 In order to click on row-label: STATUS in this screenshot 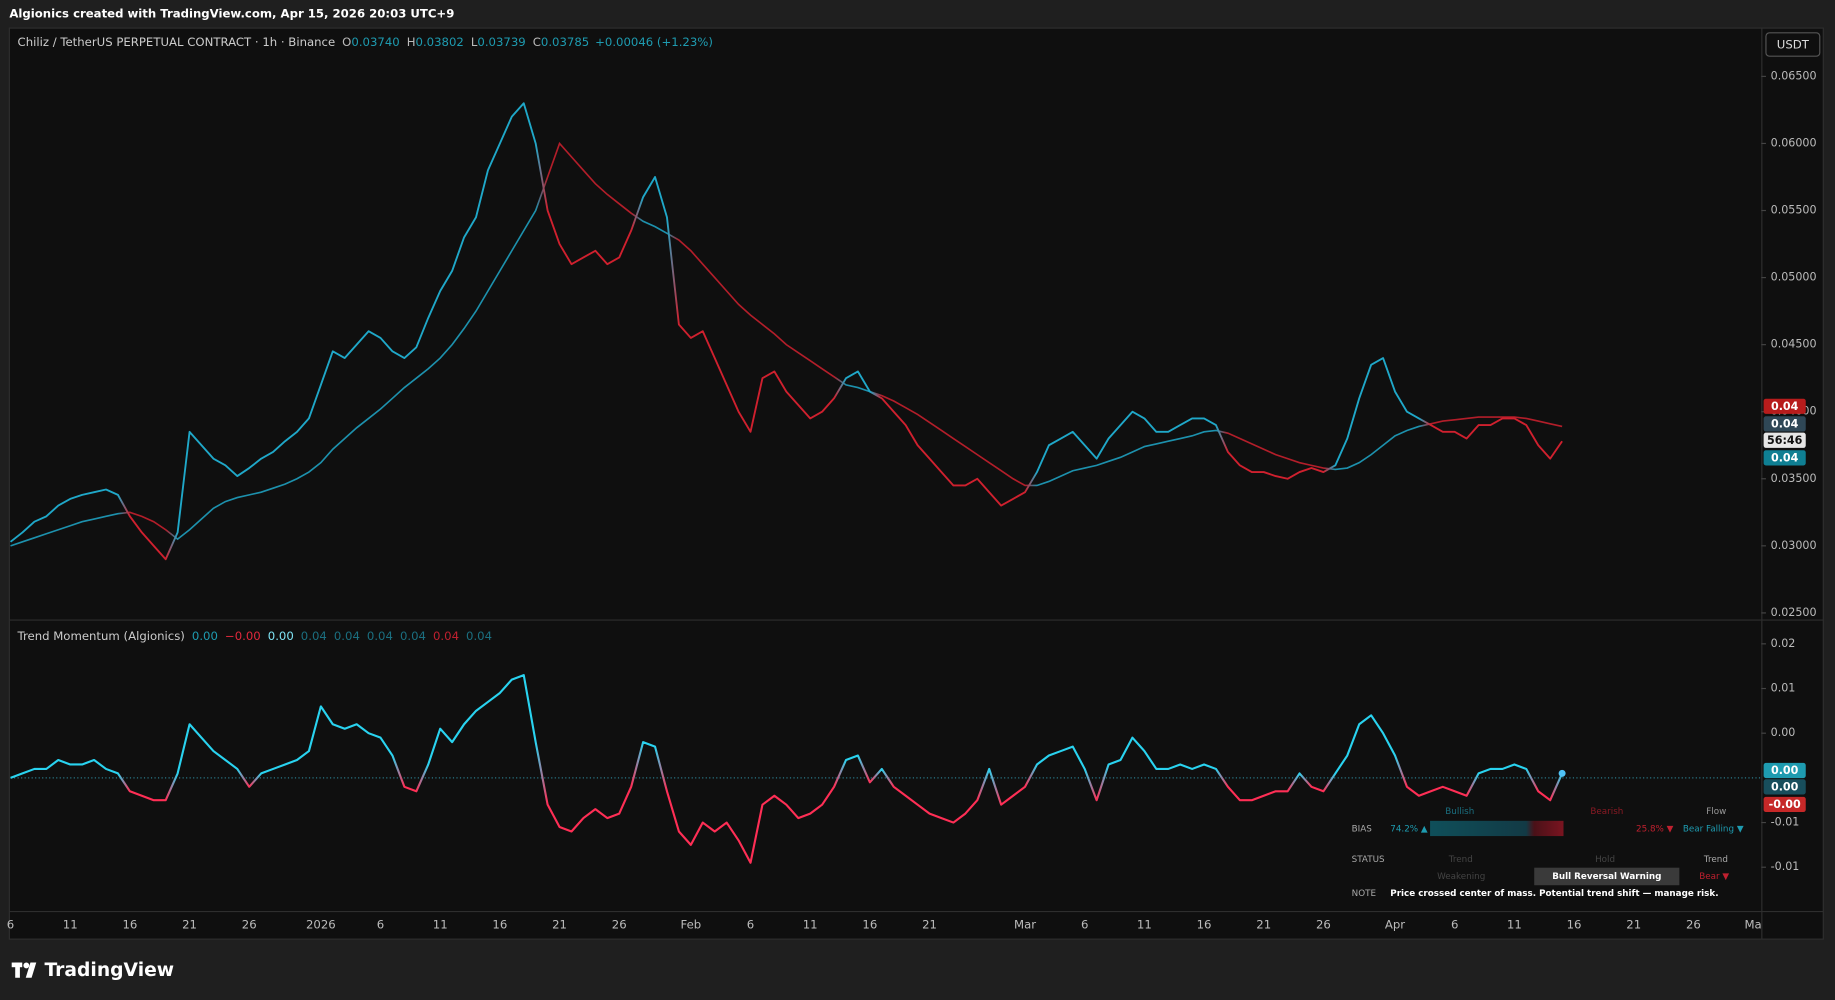, I will do `click(1368, 860)`.